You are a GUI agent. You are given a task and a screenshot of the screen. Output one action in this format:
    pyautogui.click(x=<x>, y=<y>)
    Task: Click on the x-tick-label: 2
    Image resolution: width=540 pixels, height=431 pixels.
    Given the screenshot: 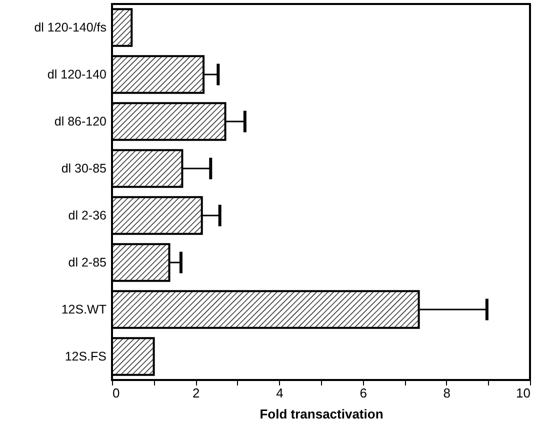 What is the action you would take?
    pyautogui.click(x=196, y=393)
    